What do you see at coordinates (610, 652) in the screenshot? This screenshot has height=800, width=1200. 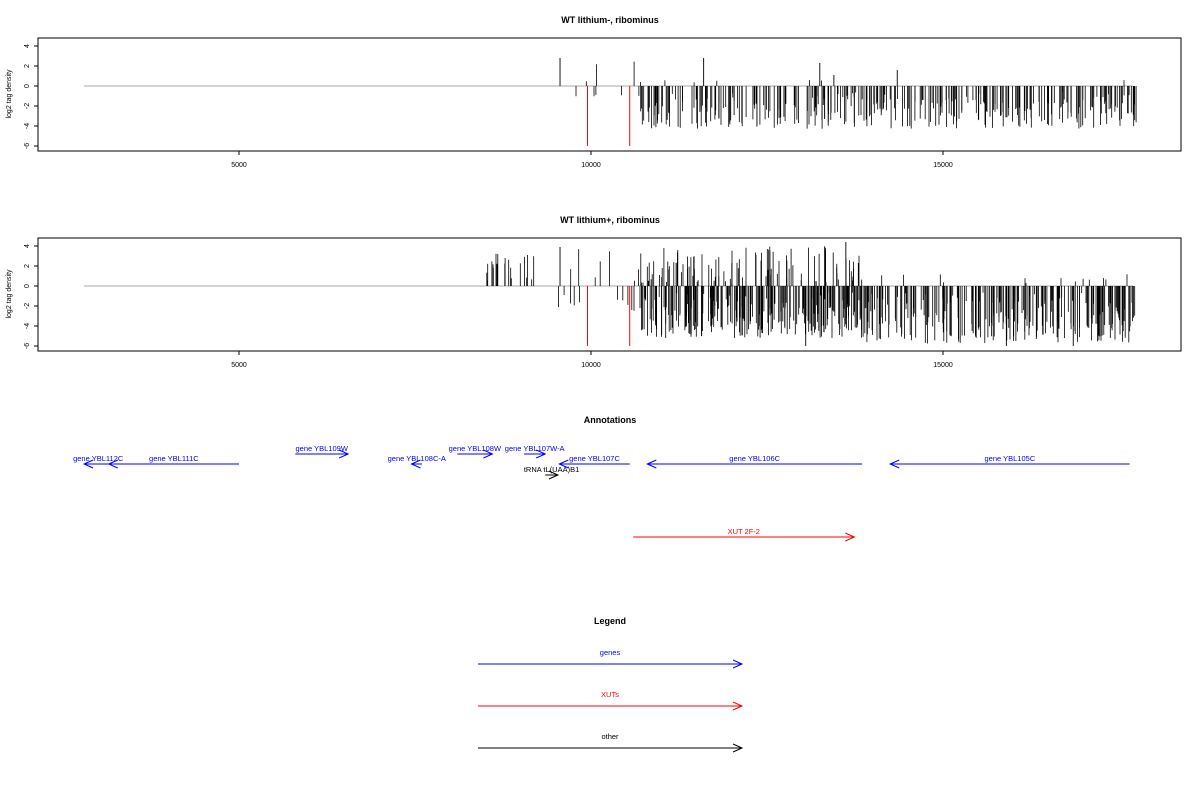 I see `legend-label: genes` at bounding box center [610, 652].